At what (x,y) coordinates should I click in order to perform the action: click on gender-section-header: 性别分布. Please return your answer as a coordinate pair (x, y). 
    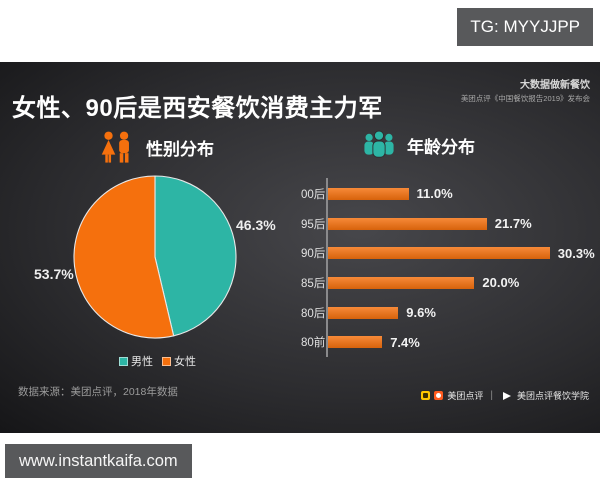
    Looking at the image, I should click on (156, 147).